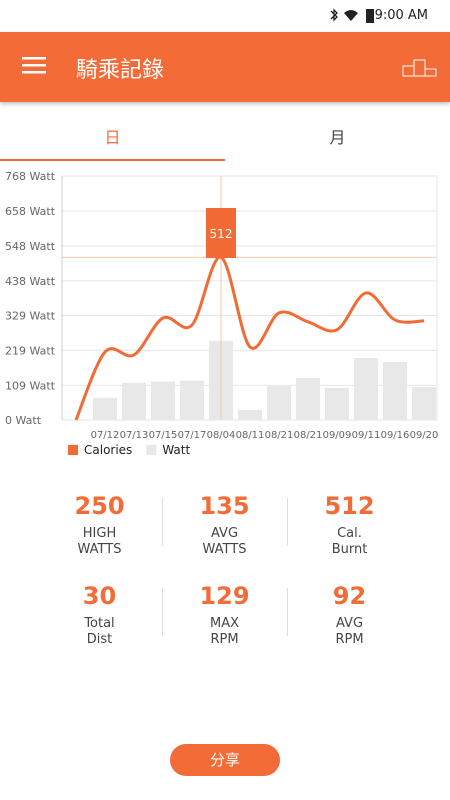 This screenshot has width=450, height=800. I want to click on stat-label: MAX, so click(224, 623).